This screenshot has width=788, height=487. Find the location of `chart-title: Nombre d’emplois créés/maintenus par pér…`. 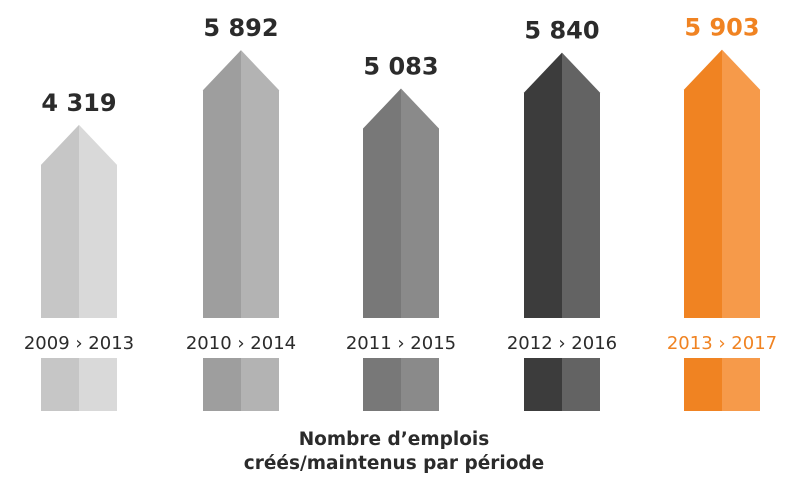

chart-title: Nombre d’emplois créés/maintenus par pér… is located at coordinates (394, 452).